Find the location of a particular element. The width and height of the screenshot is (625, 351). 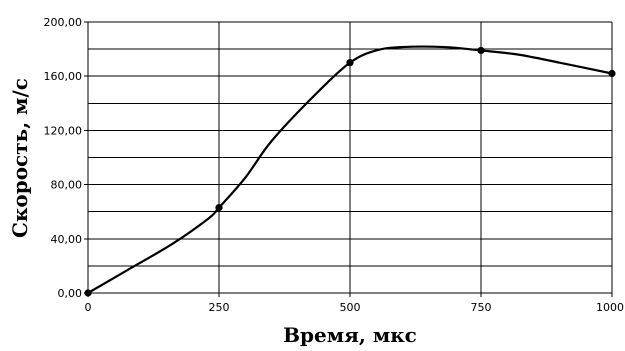

y-axis-label: Скорость, м/с is located at coordinates (20, 158).